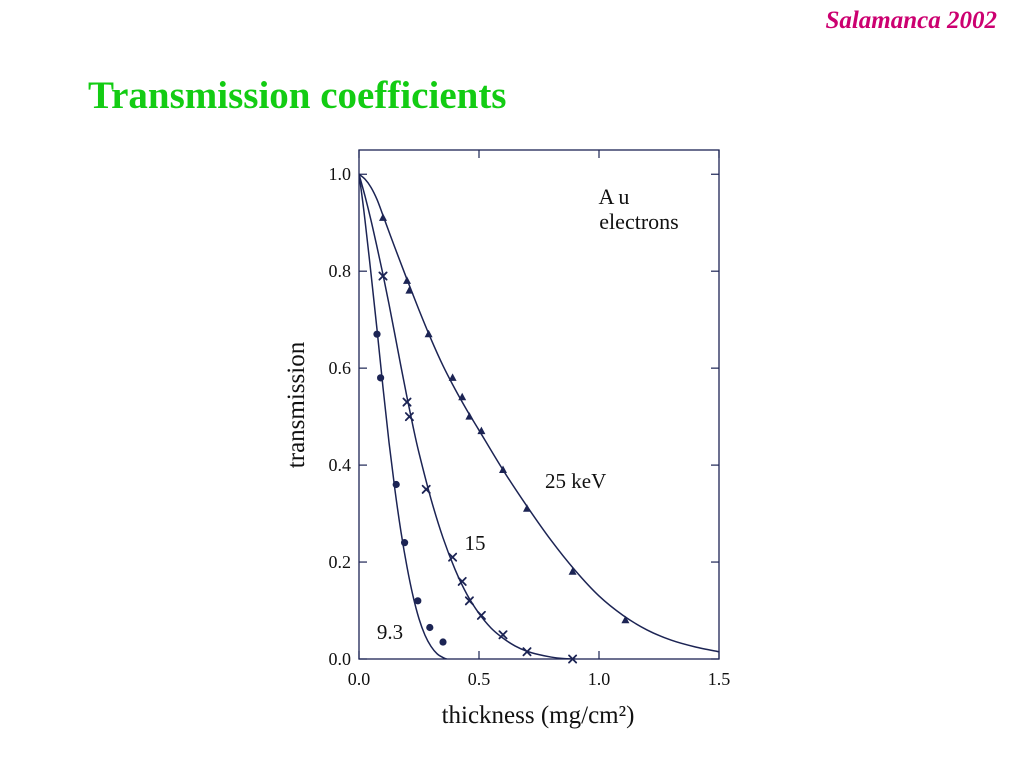 This screenshot has width=1024, height=768. What do you see at coordinates (340, 174) in the screenshot?
I see `y-tick-label: 1.0` at bounding box center [340, 174].